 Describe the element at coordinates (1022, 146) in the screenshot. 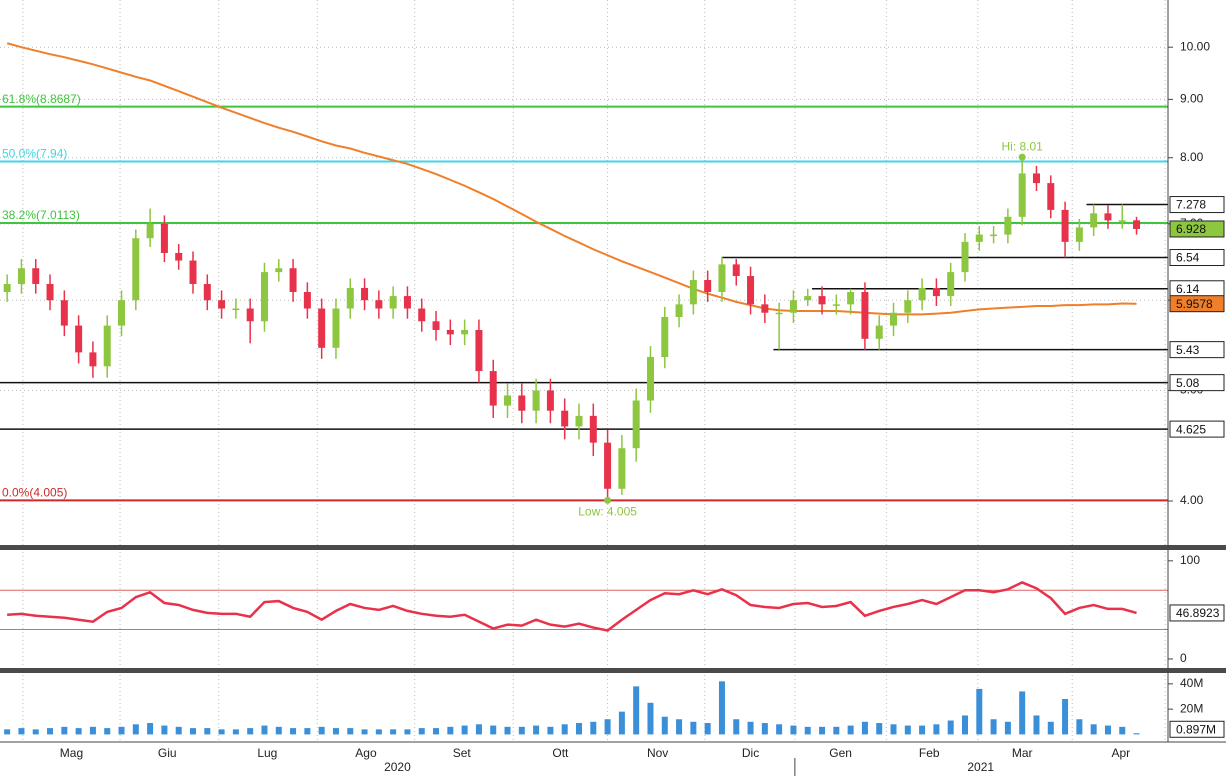

I see `annotation: Hi: 8.01` at that location.